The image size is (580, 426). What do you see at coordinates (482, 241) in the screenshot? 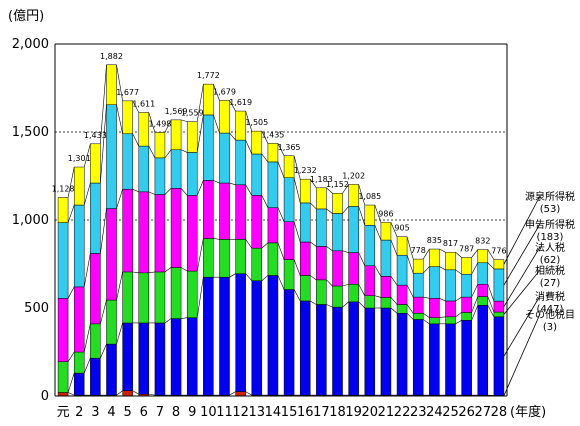
I see `total-data-label: 832` at bounding box center [482, 241].